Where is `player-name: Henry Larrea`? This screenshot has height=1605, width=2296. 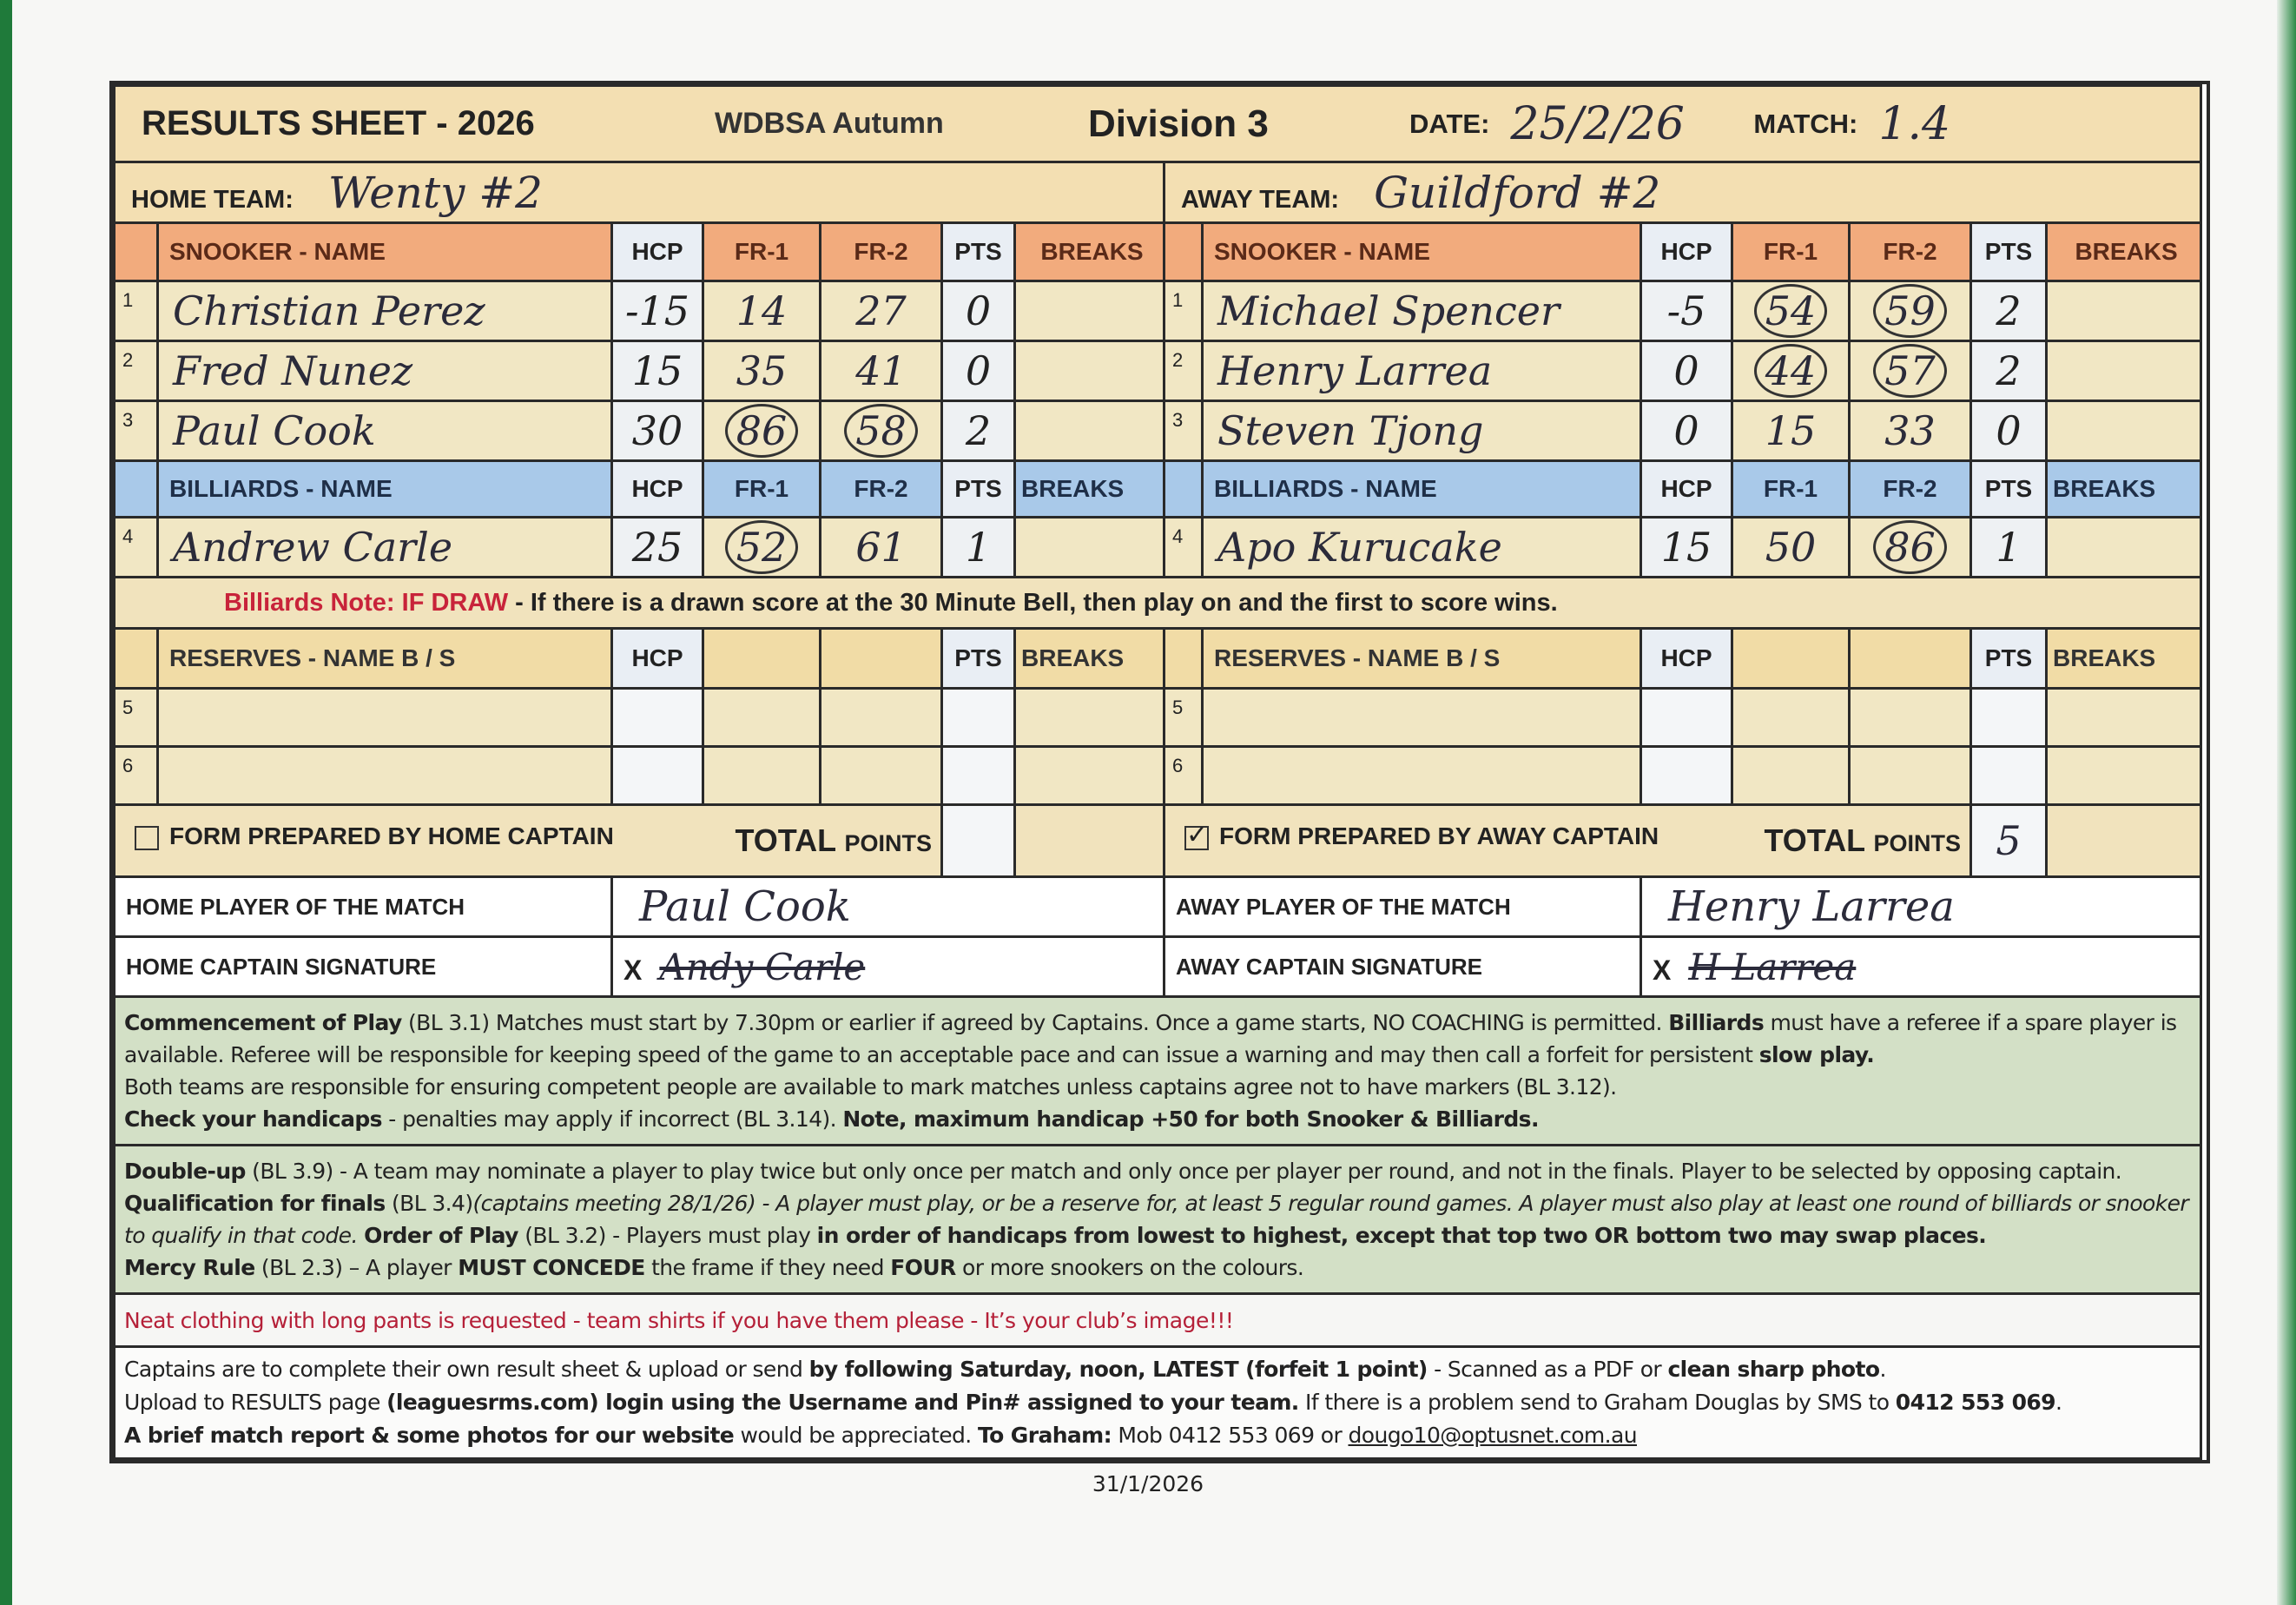 player-name: Henry Larrea is located at coordinates (1421, 371).